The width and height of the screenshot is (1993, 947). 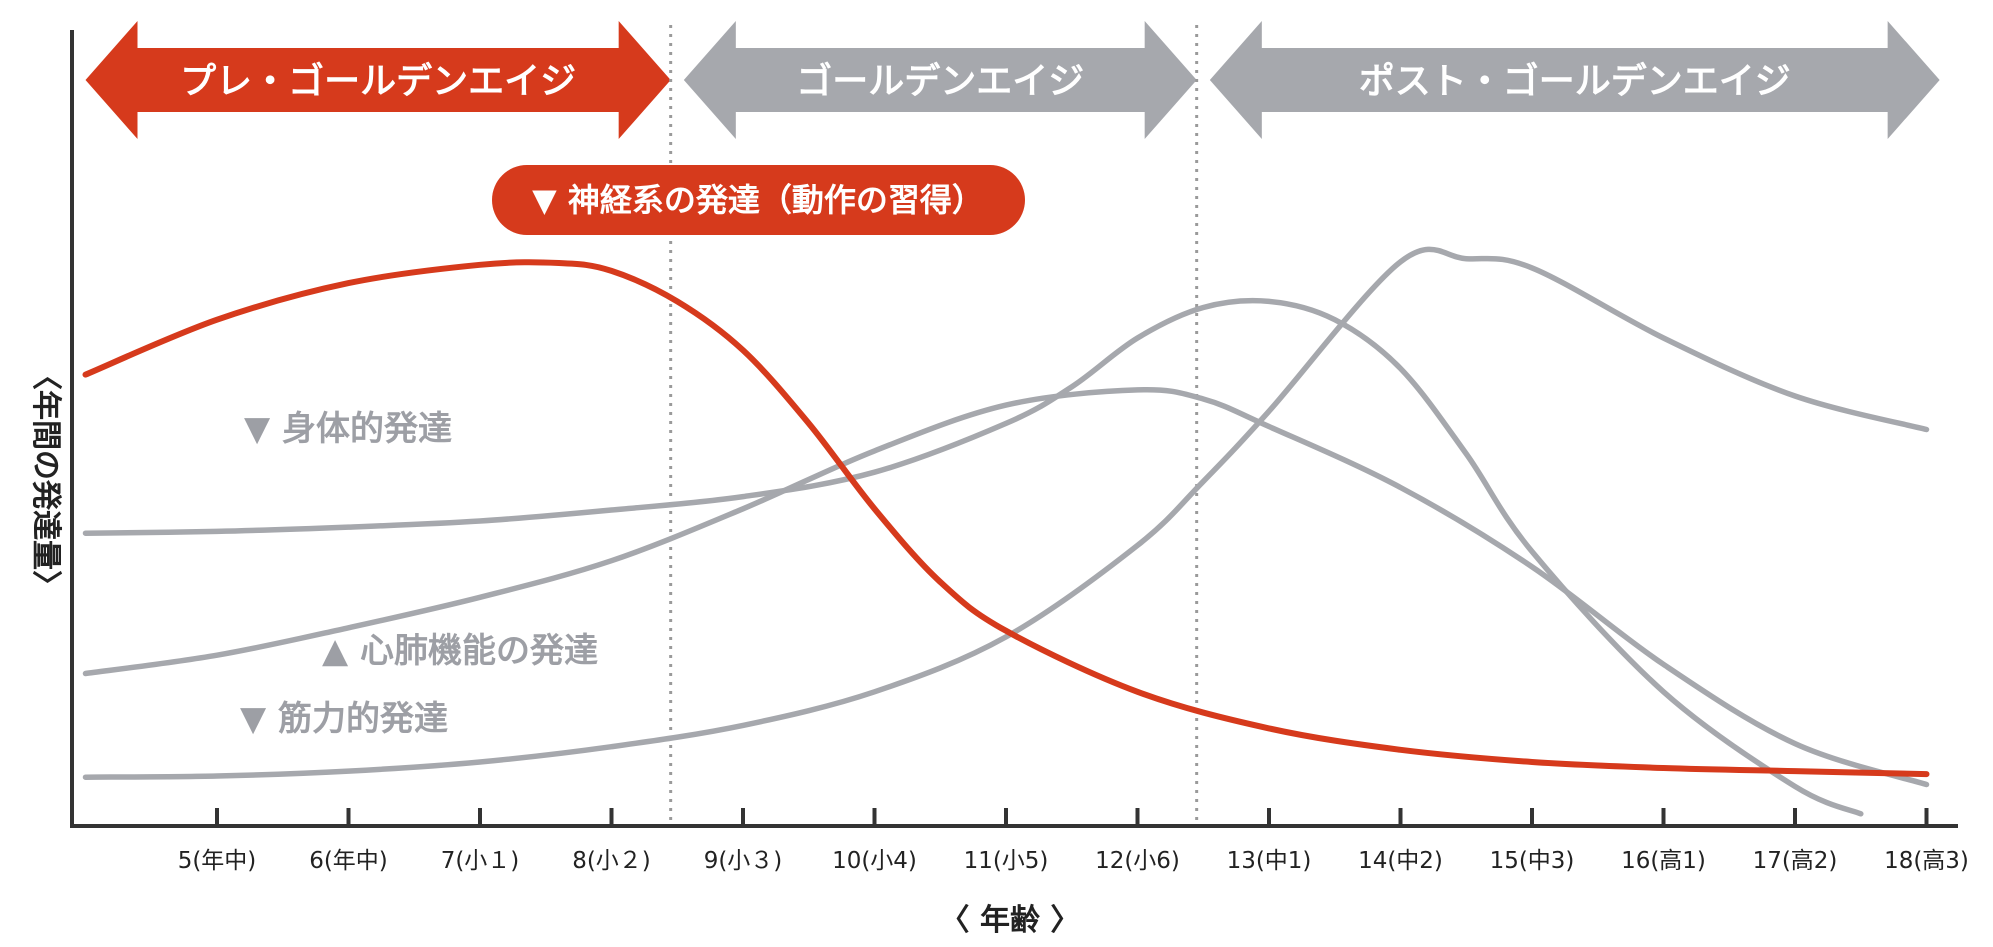 I want to click on neural-label-background, so click(x=758, y=200).